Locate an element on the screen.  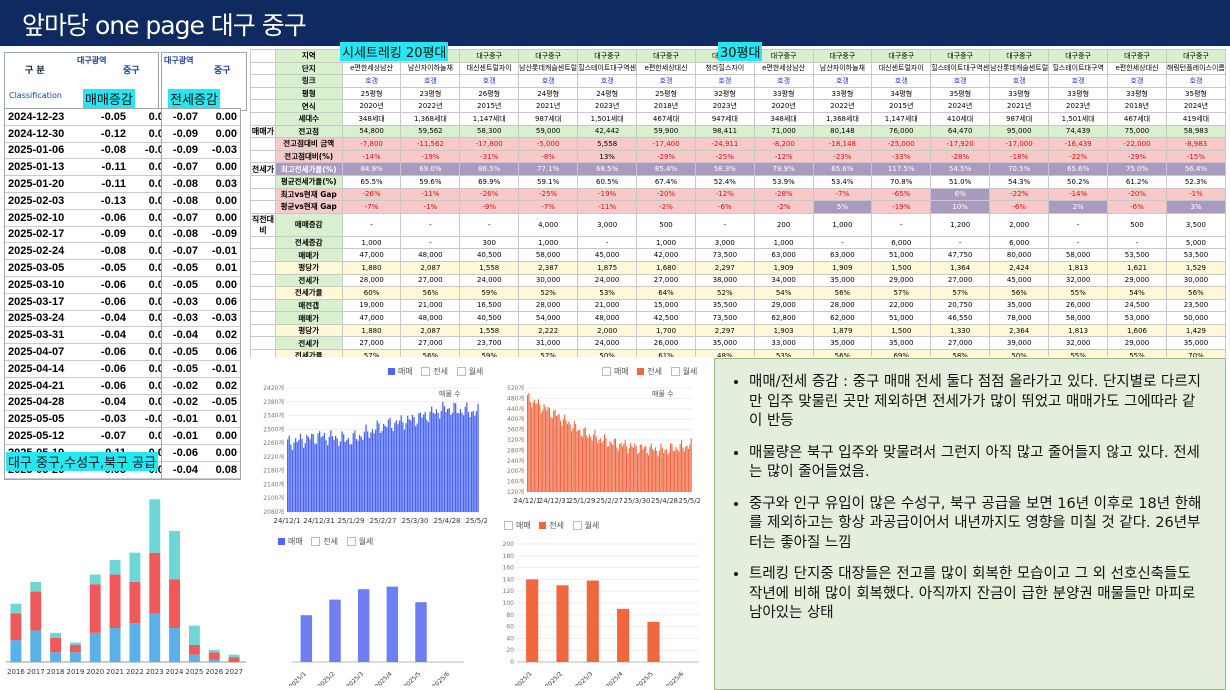
tracking-cell: 467세대 is located at coordinates (666, 118).